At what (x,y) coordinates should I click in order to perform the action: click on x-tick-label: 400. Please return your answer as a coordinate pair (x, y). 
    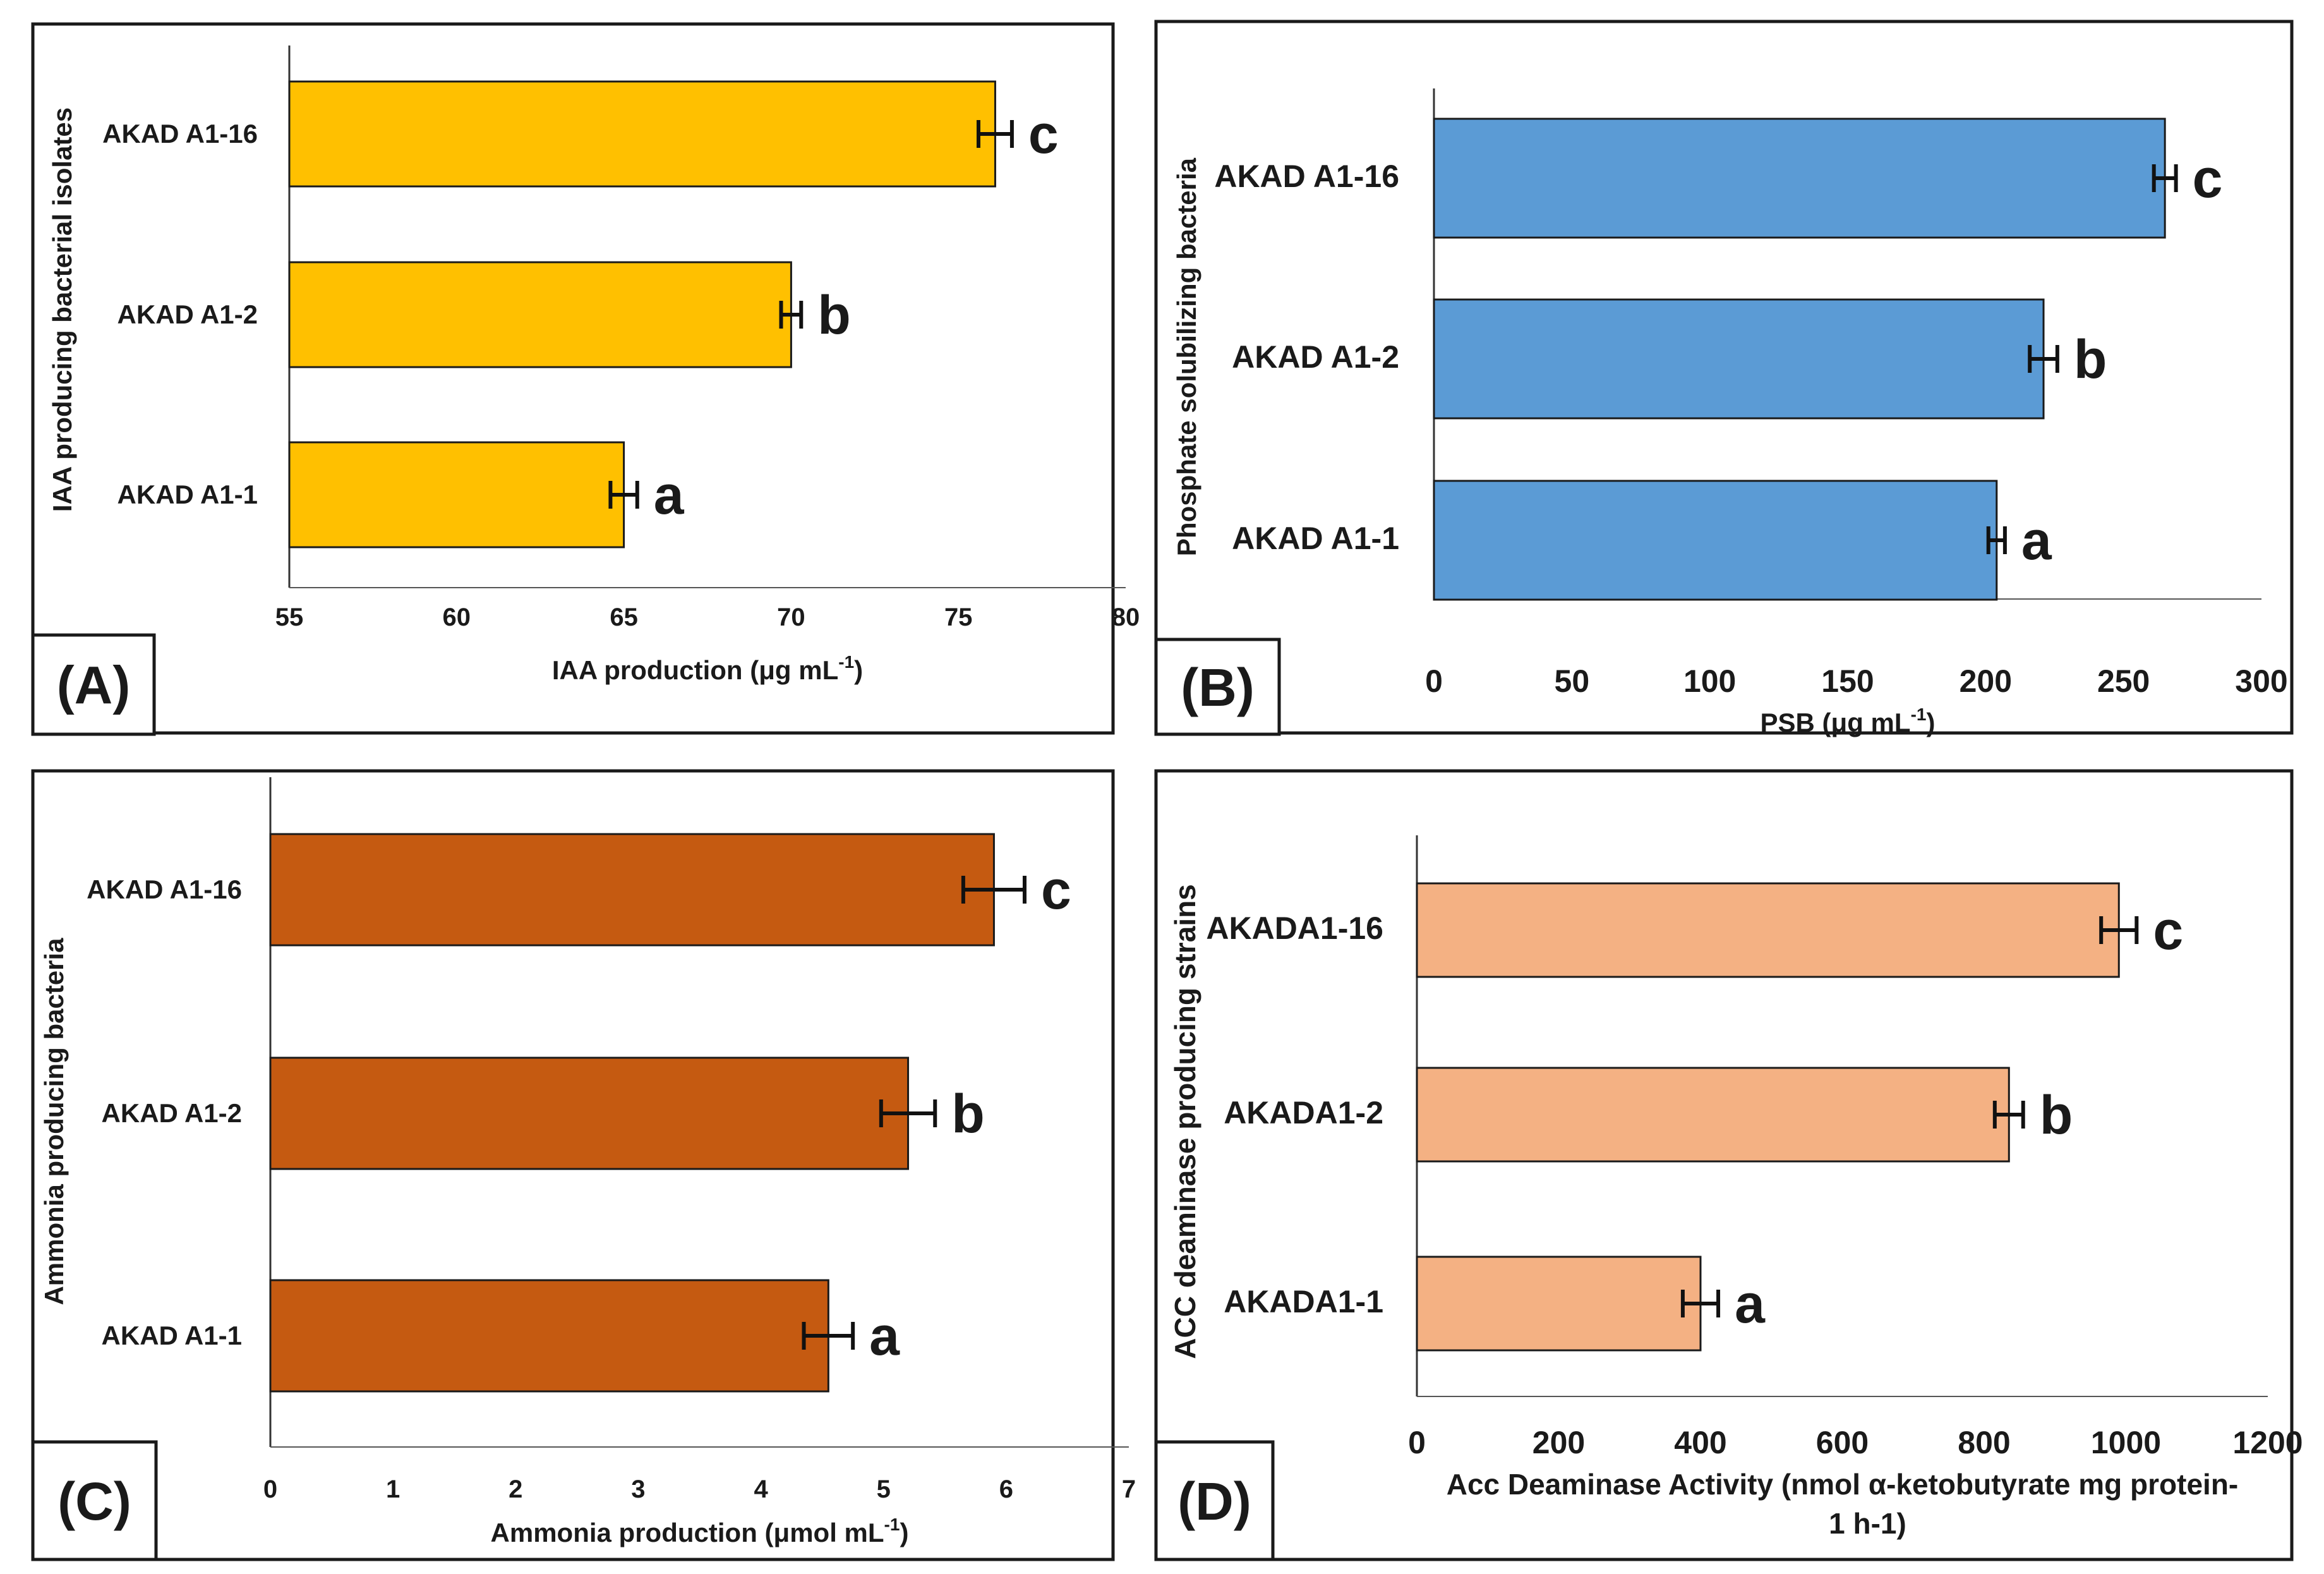
    Looking at the image, I should click on (1700, 1443).